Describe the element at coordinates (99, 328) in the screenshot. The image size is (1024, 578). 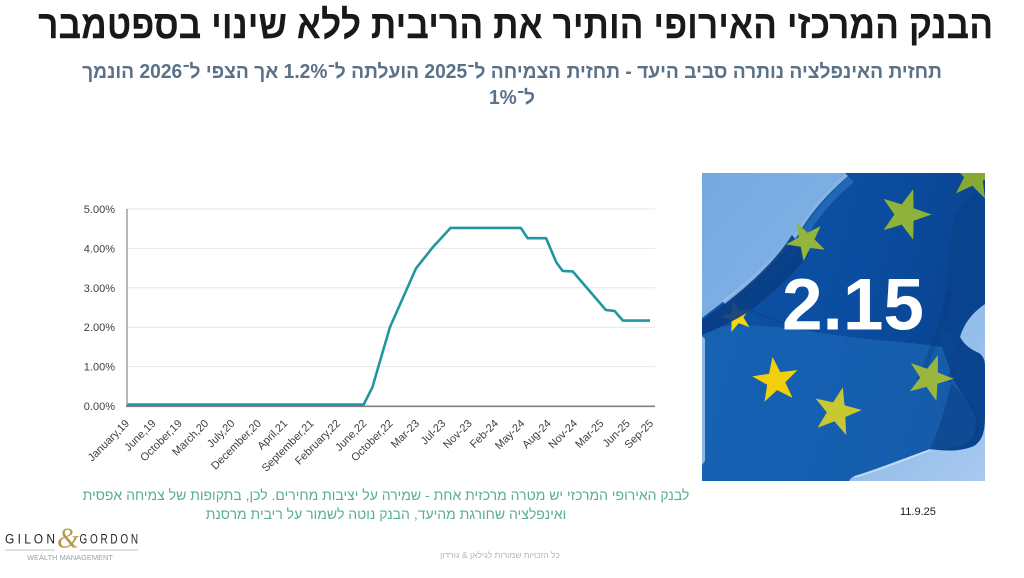
I see `svg-text: 2.00%` at that location.